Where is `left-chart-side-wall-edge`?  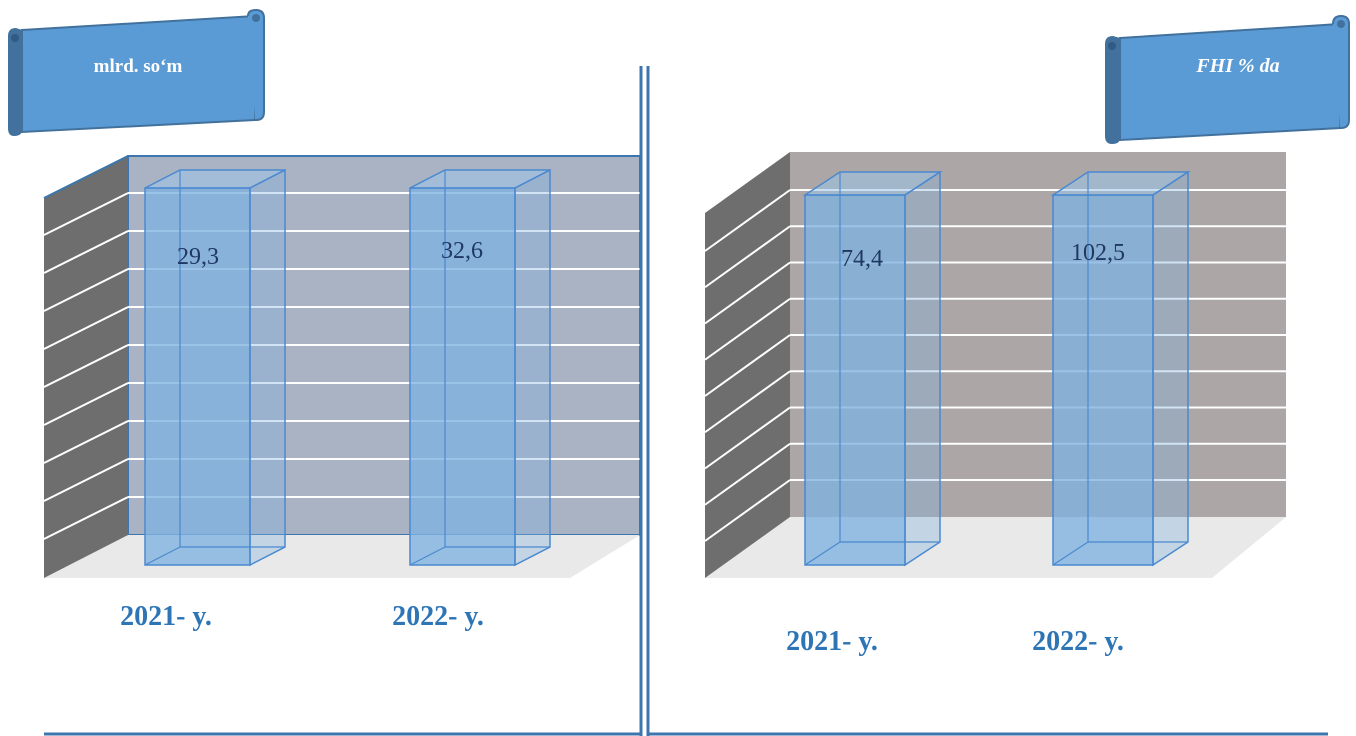 left-chart-side-wall-edge is located at coordinates (86, 177).